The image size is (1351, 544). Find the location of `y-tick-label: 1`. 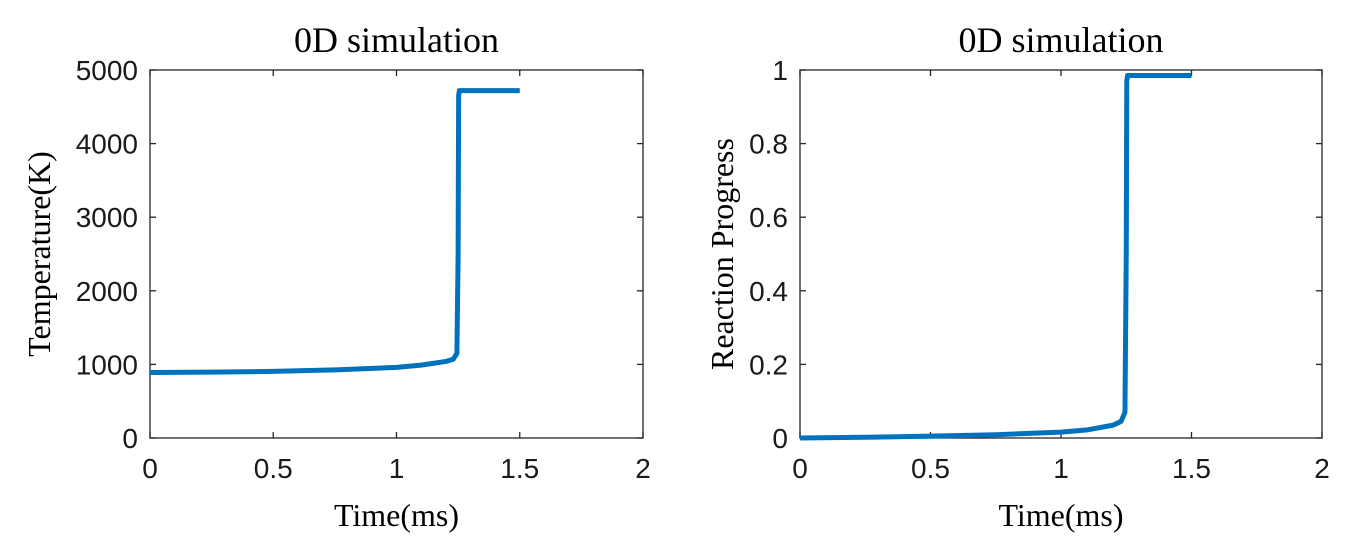

y-tick-label: 1 is located at coordinates (780, 70).